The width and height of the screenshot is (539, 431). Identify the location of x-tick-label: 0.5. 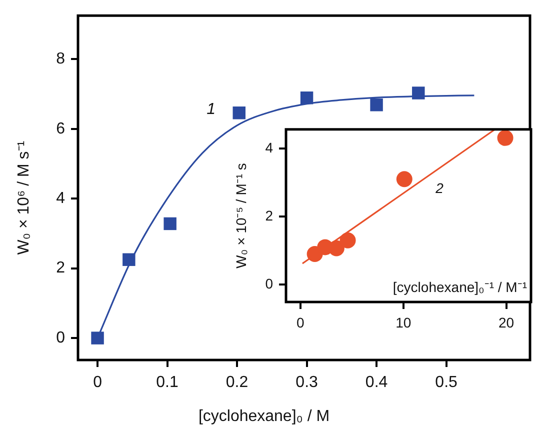
(446, 383).